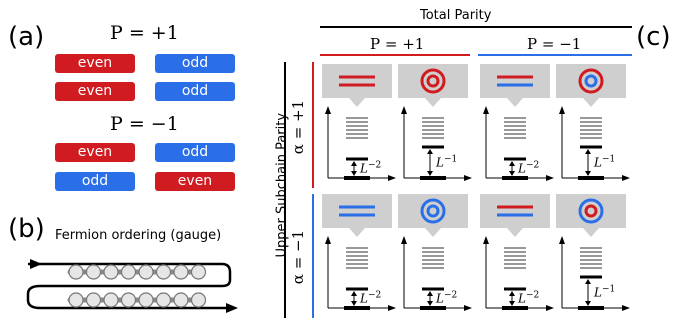 The width and height of the screenshot is (683, 320). Describe the element at coordinates (397, 44) in the screenshot. I see `col-header-p-plus: P = +1` at that location.